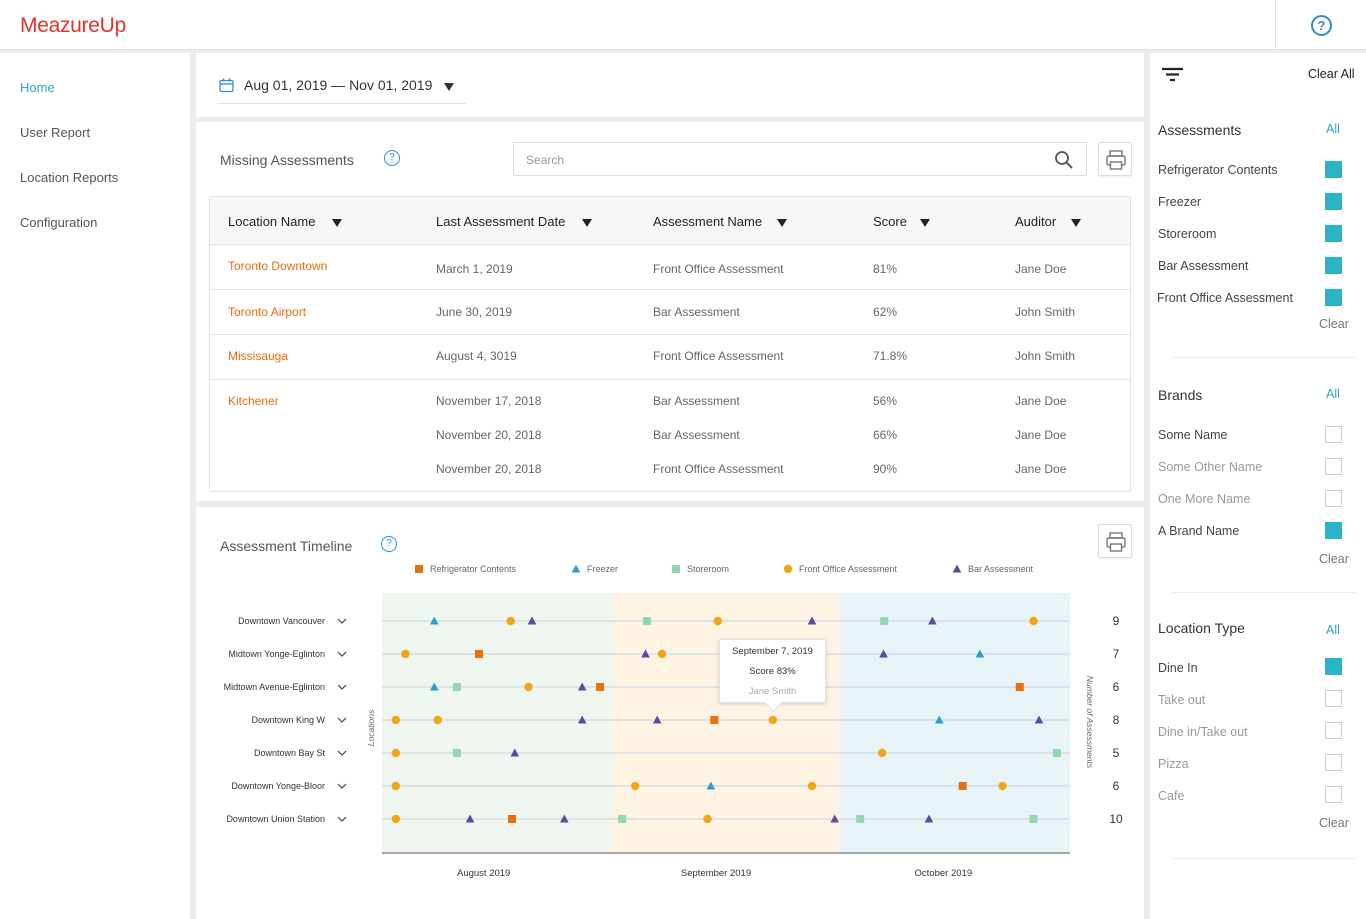 Image resolution: width=1366 pixels, height=919 pixels. I want to click on checkbox-dine-in-take-out, so click(1333, 730).